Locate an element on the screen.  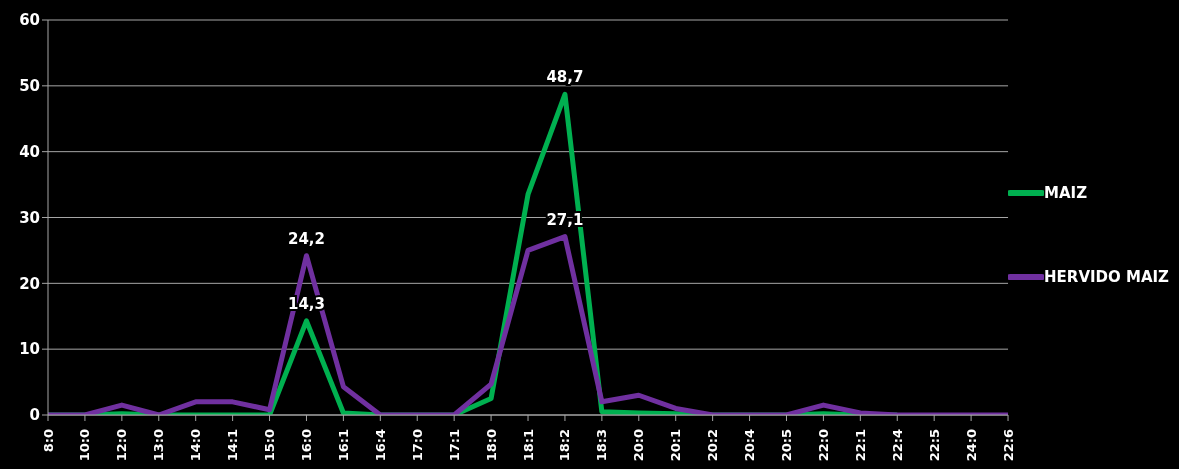
data-label: 48,7 is located at coordinates (565, 77).